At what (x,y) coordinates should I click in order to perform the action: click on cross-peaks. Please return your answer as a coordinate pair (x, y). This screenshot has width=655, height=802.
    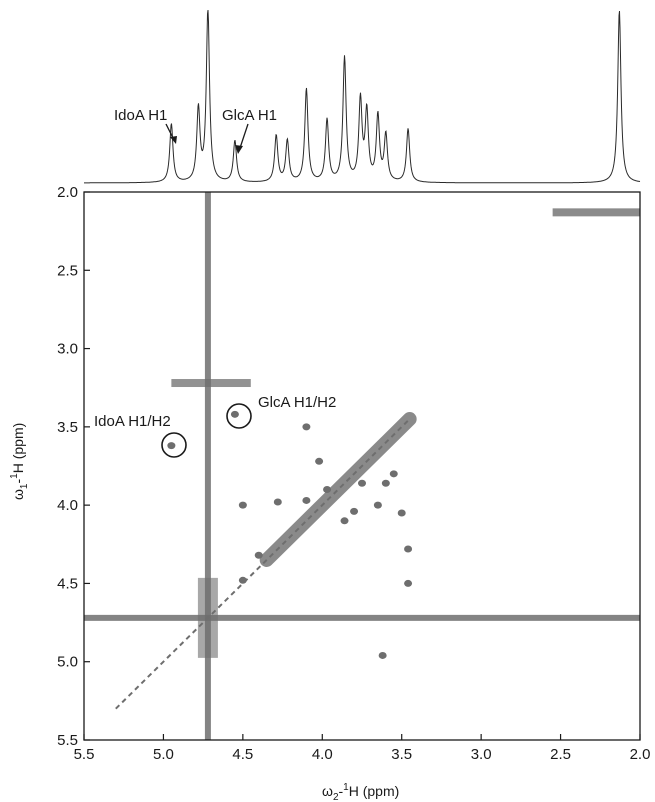
    Looking at the image, I should click on (290, 534).